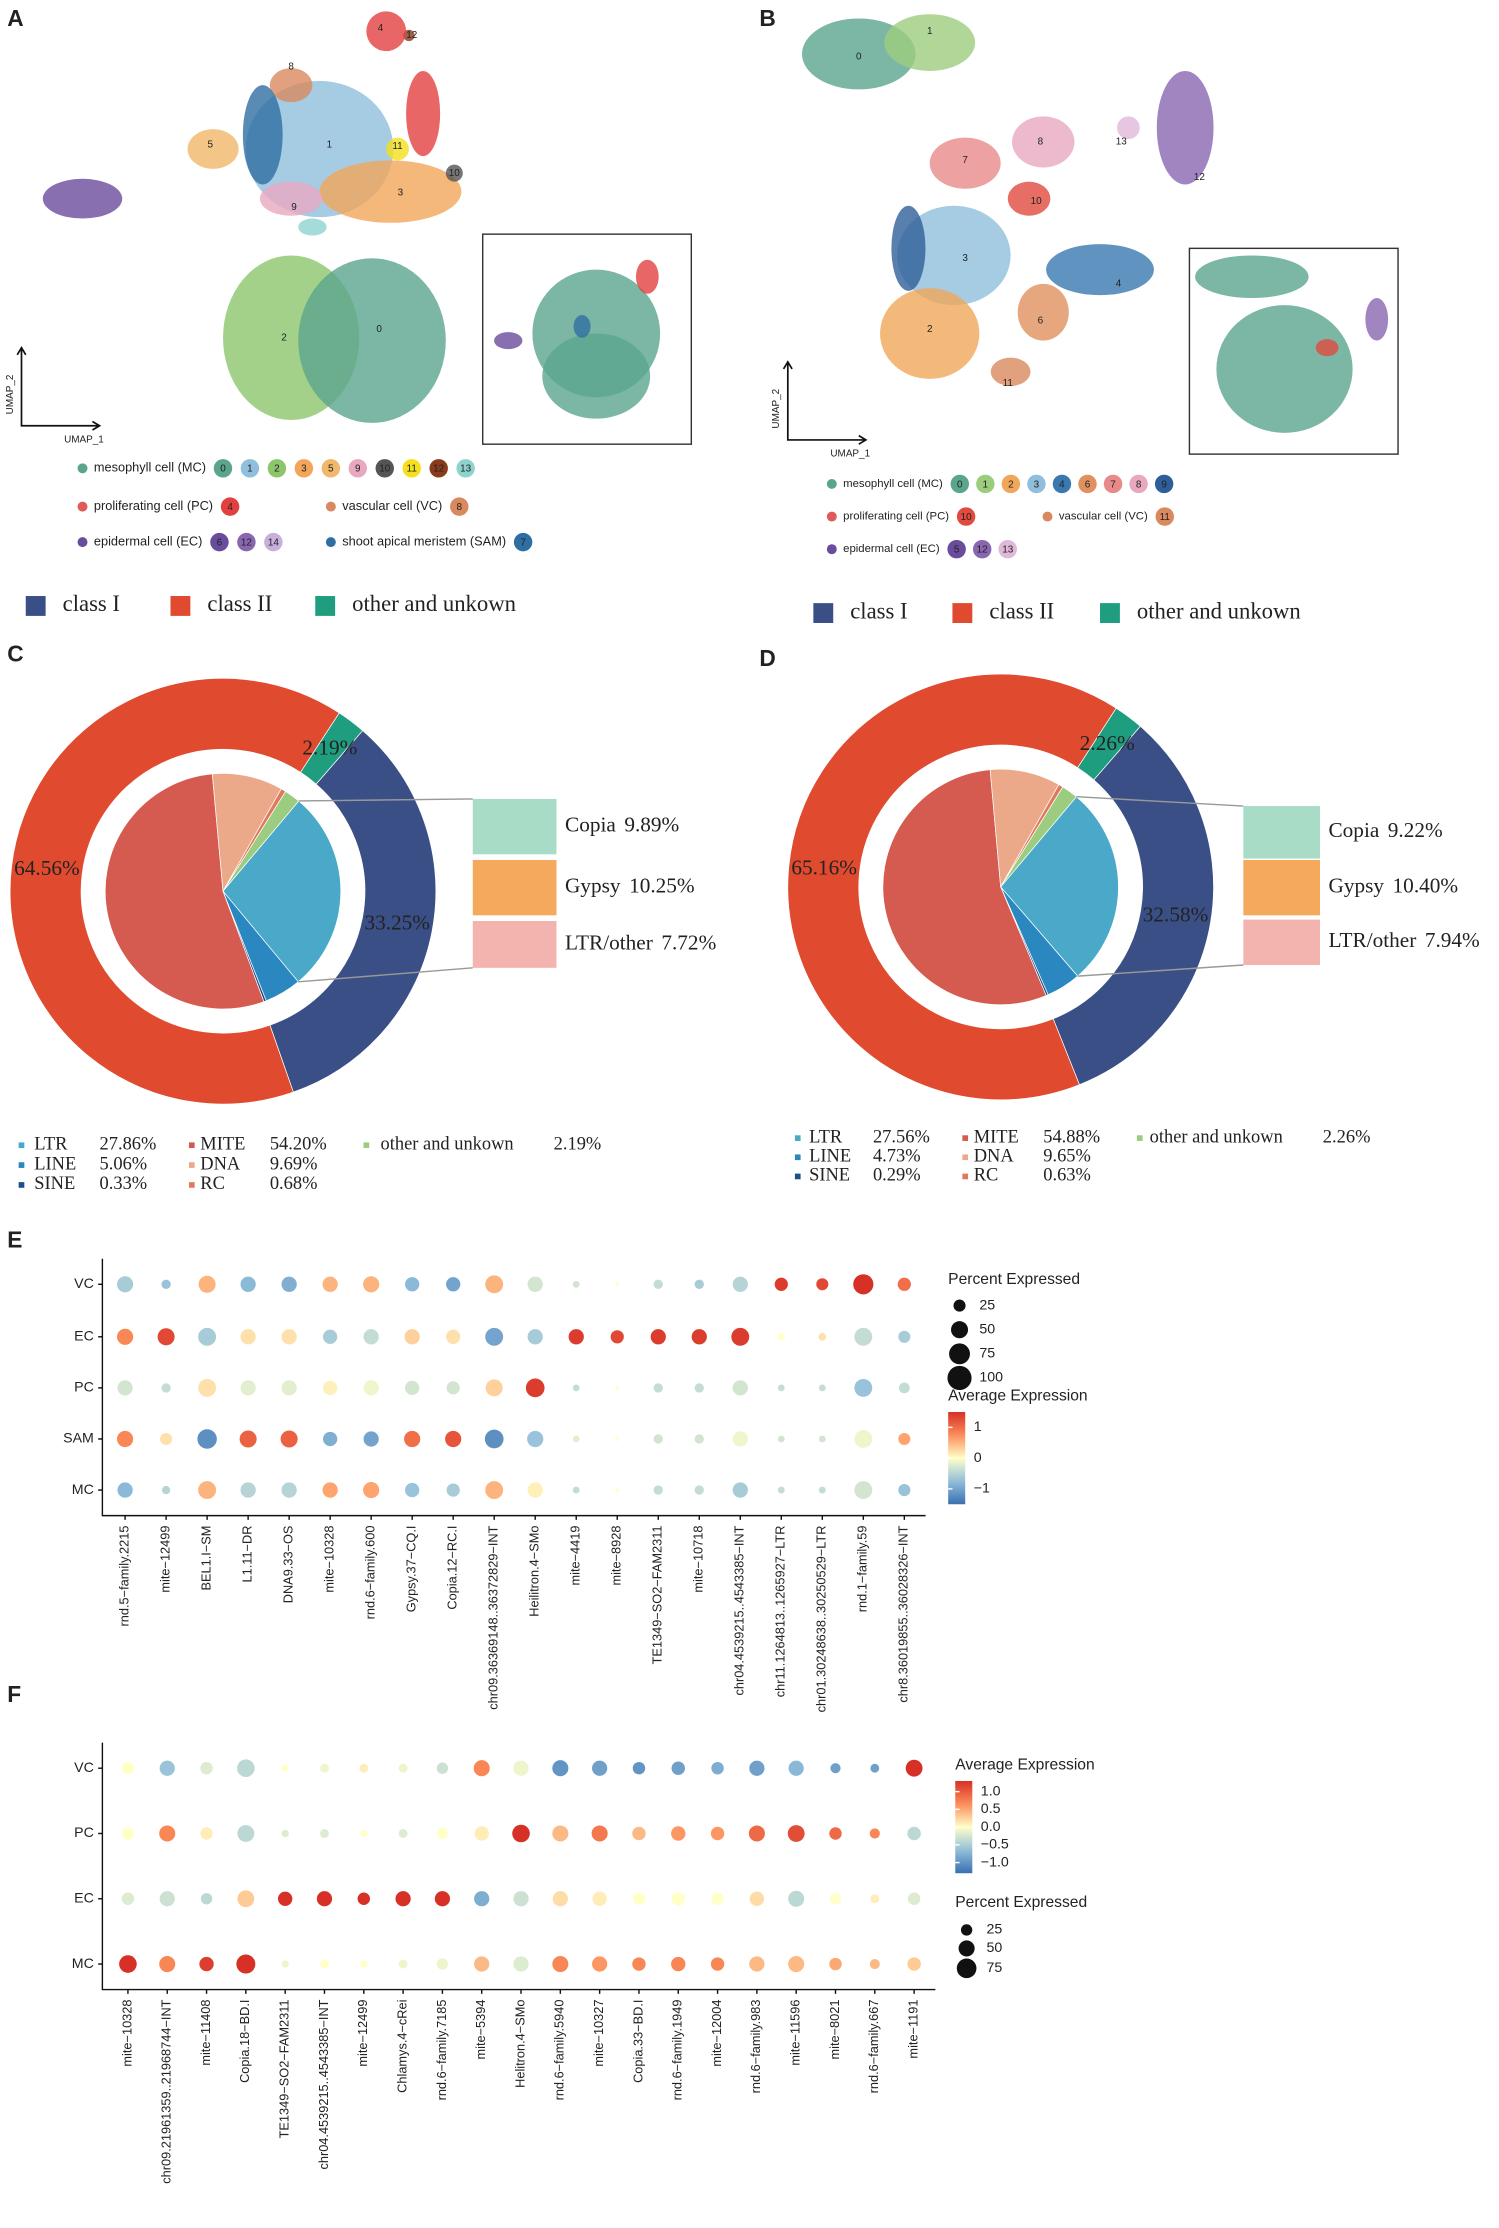  What do you see at coordinates (460, 507) in the screenshot?
I see `cluster-badge-label: 8` at bounding box center [460, 507].